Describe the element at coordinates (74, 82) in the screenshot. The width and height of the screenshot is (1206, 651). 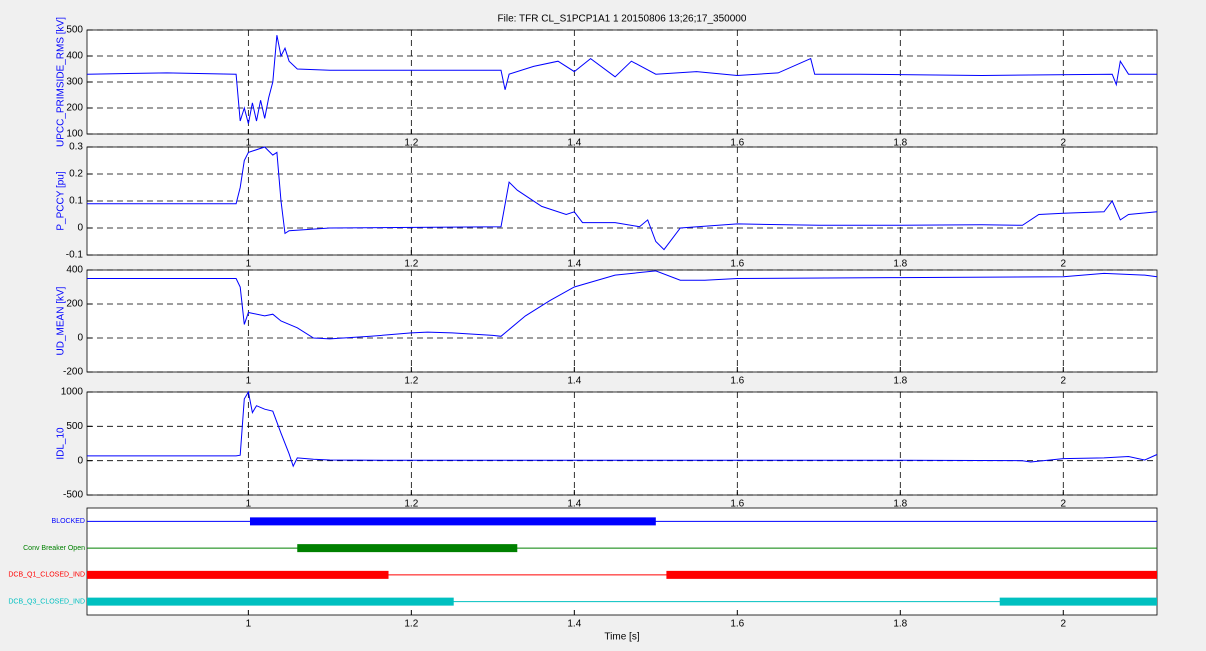
I see `y-tick-label: 300` at that location.